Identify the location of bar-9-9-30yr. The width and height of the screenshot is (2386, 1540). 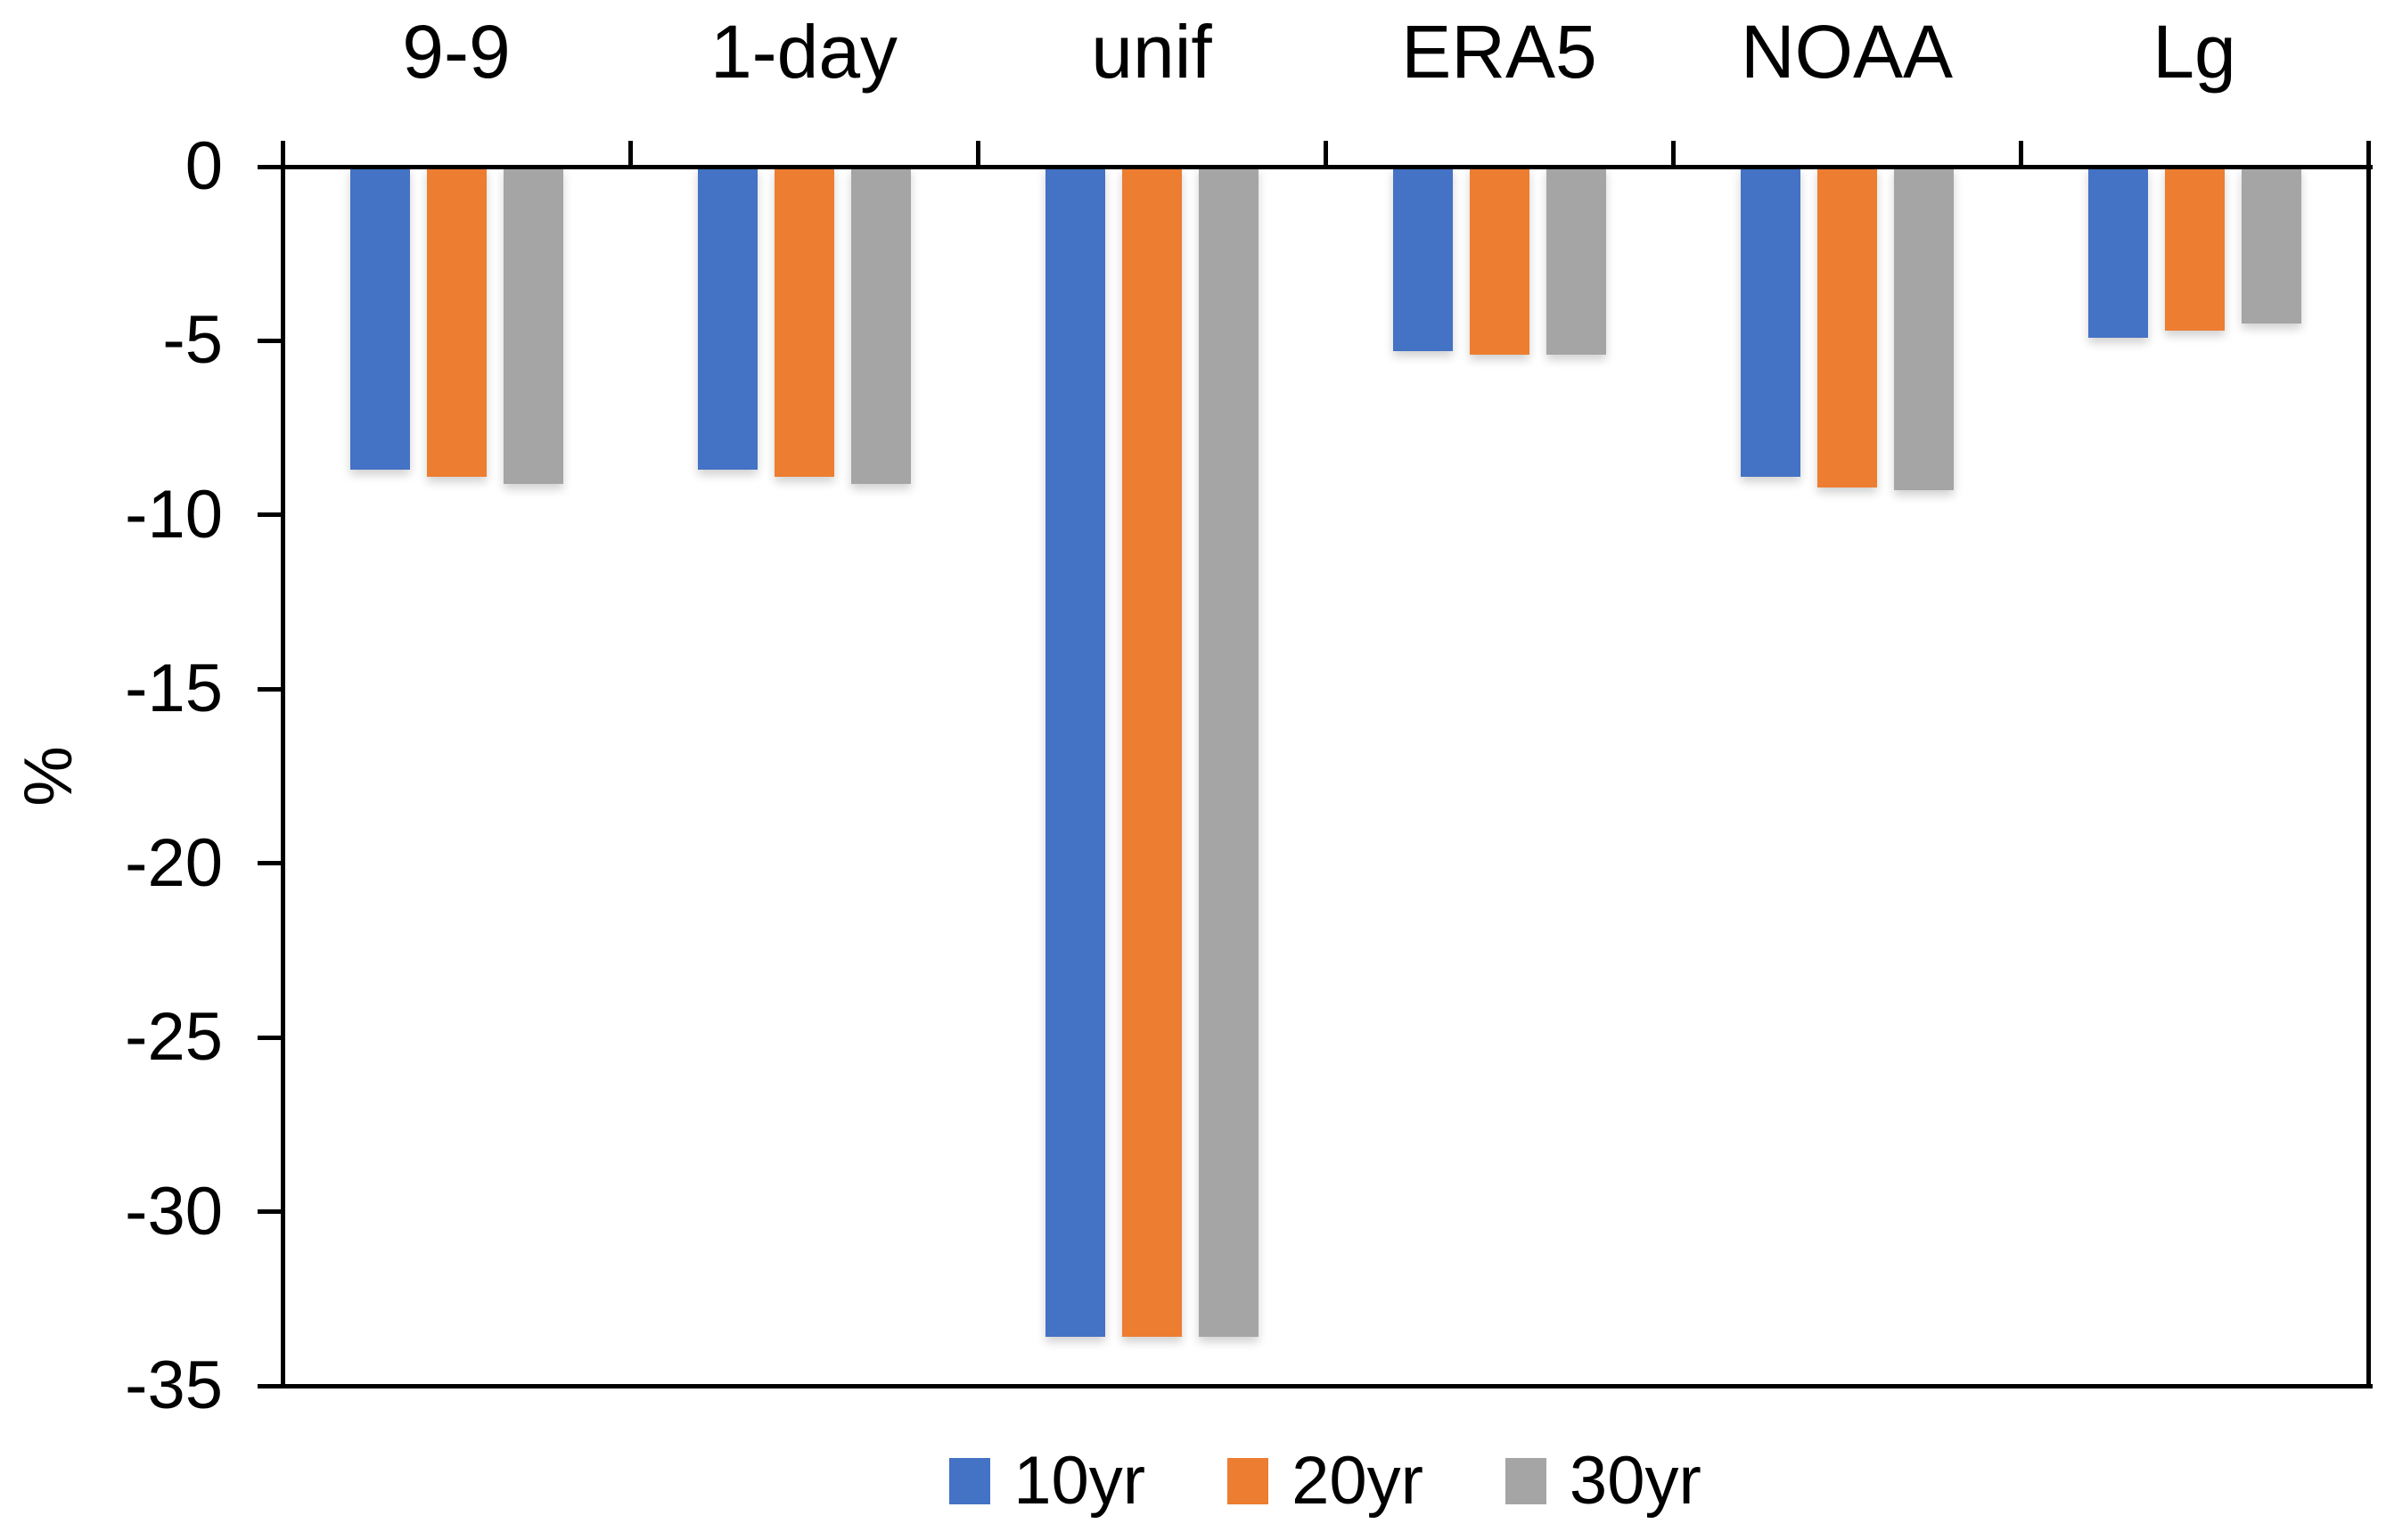
(533, 325).